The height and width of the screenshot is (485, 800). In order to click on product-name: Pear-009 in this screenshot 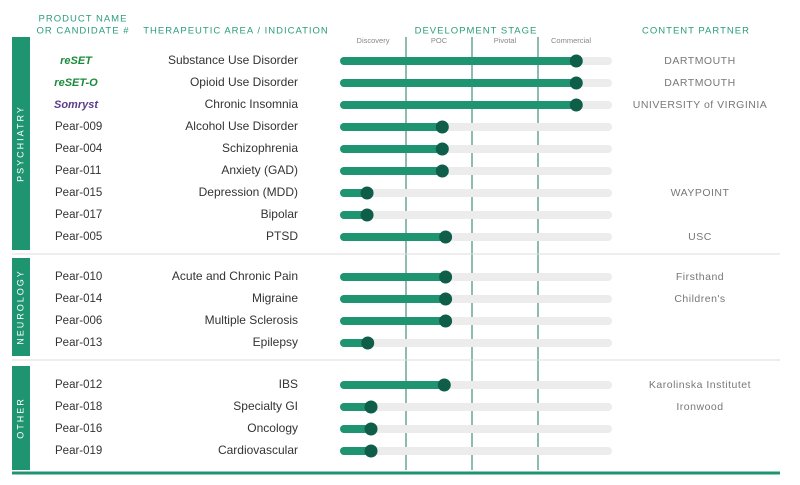, I will do `click(78, 127)`.